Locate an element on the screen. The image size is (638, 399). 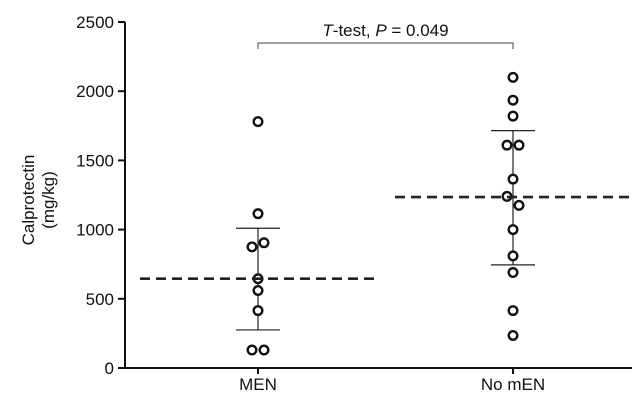
x-tick-label: MEN is located at coordinates (258, 384).